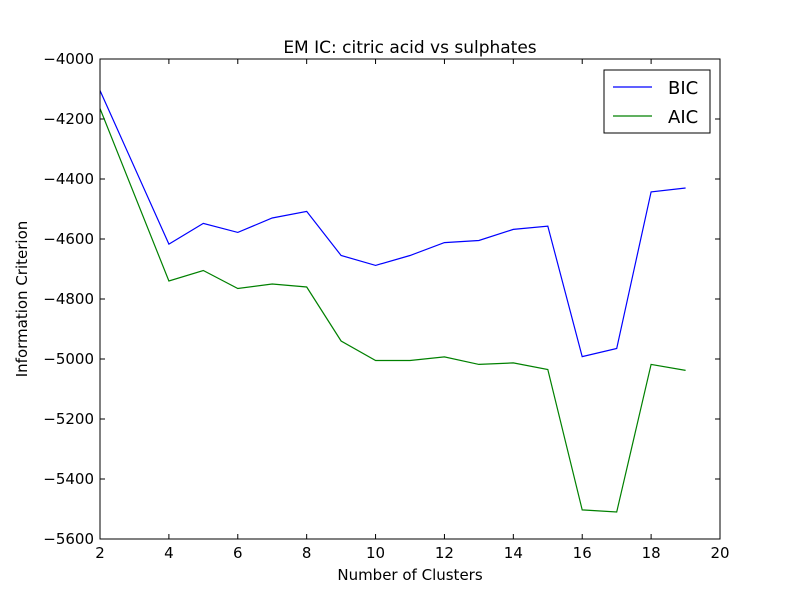  What do you see at coordinates (169, 553) in the screenshot?
I see `x-tick-label: 4` at bounding box center [169, 553].